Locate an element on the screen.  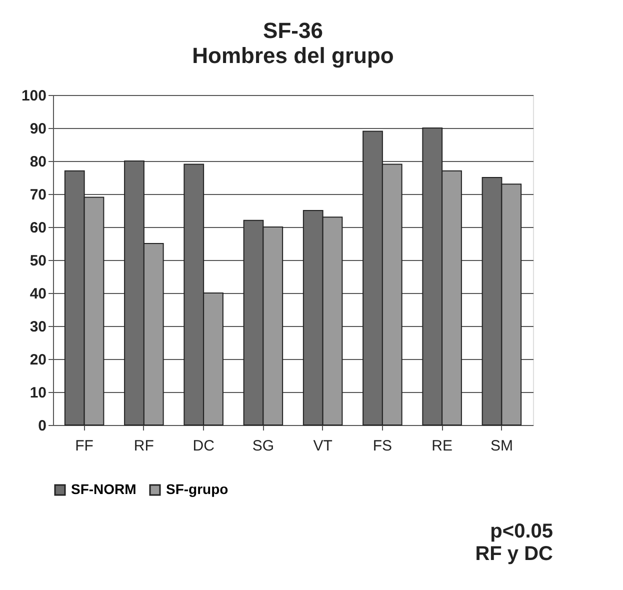
chart-title: SF-36 is located at coordinates (293, 30).